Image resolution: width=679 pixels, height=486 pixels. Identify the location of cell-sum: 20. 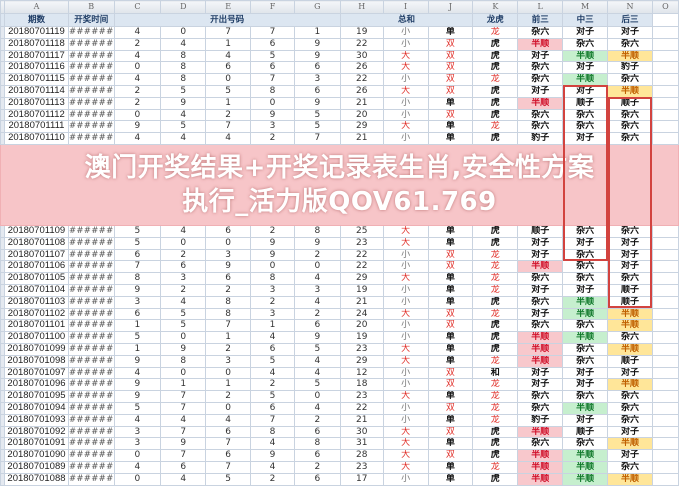
(361, 326).